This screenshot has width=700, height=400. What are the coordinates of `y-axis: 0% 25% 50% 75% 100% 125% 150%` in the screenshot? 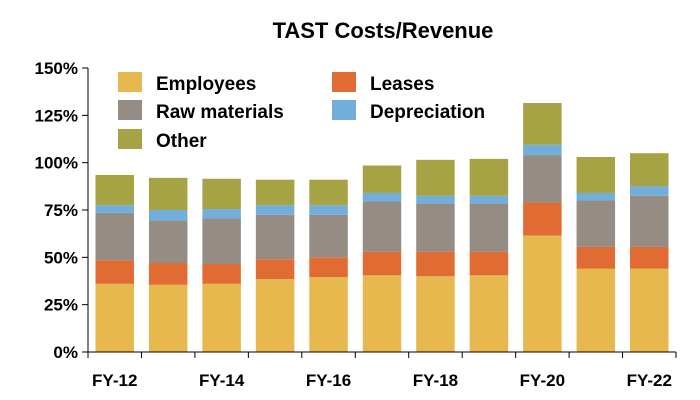 It's located at (62, 210).